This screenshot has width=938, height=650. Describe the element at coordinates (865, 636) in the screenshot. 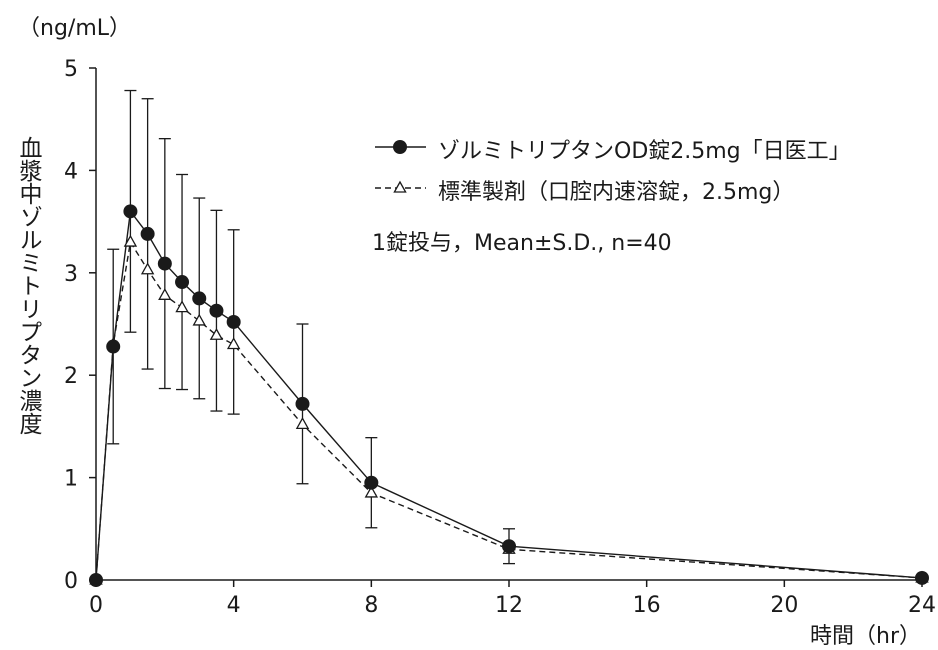

I see `x-axis-label: 時間（hr）` at that location.